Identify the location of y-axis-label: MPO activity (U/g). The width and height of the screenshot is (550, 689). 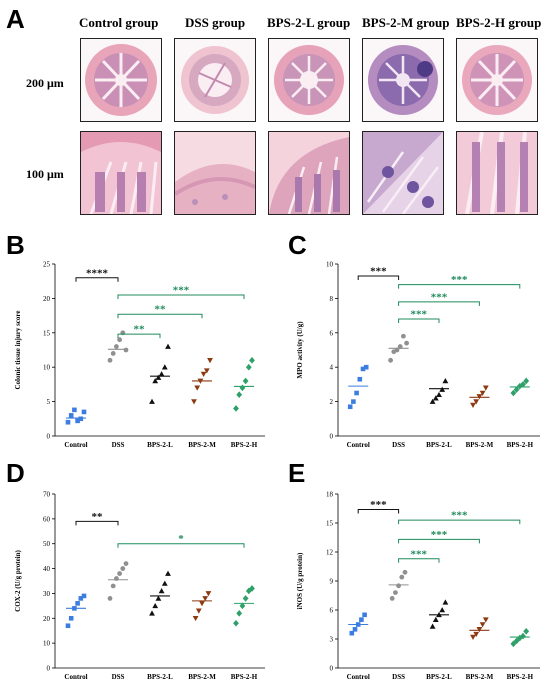
(300, 350).